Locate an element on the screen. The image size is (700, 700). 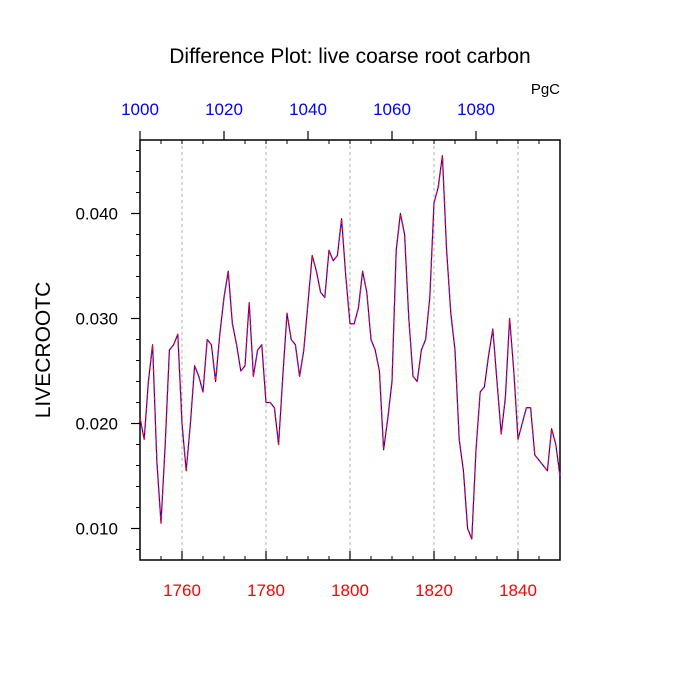
x2-tick-label-1060: 1060 is located at coordinates (392, 109).